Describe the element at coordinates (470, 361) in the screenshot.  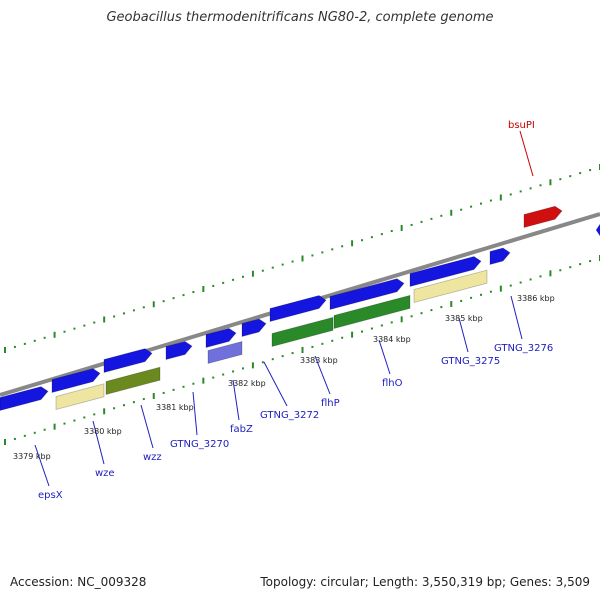
I see `gene-label-gtng-3275: GTNG_3275` at that location.